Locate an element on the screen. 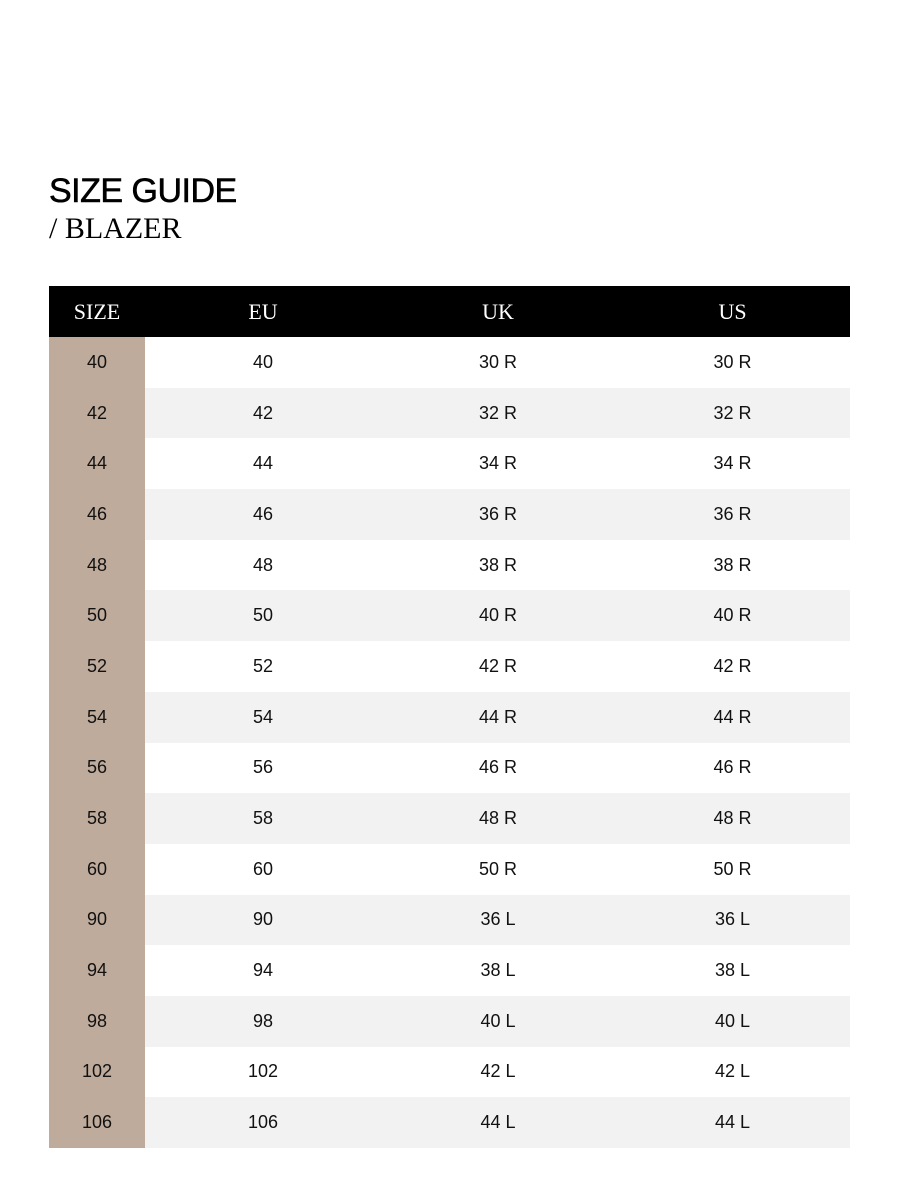 This screenshot has width=900, height=1200. cell-eu: 42 is located at coordinates (263, 413).